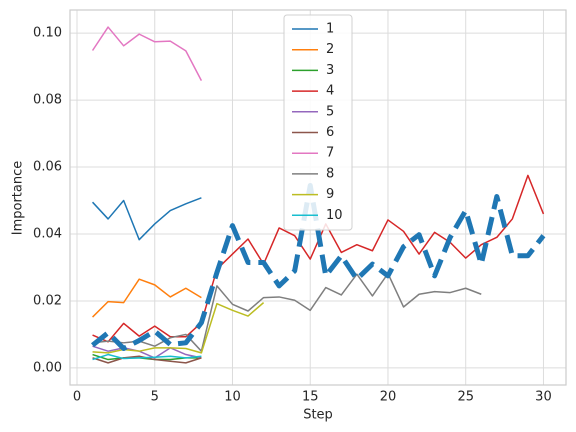 This screenshot has width=576, height=432. What do you see at coordinates (18, 198) in the screenshot?
I see `y-axis-label: Importance` at bounding box center [18, 198].